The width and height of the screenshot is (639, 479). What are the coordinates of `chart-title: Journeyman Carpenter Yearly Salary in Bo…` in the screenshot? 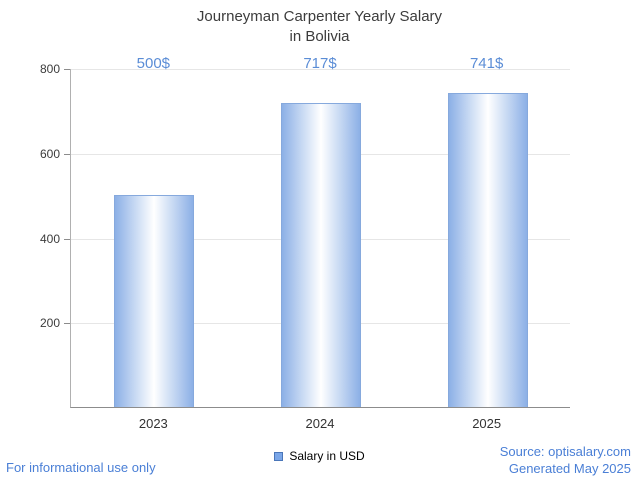 It's located at (319, 26).